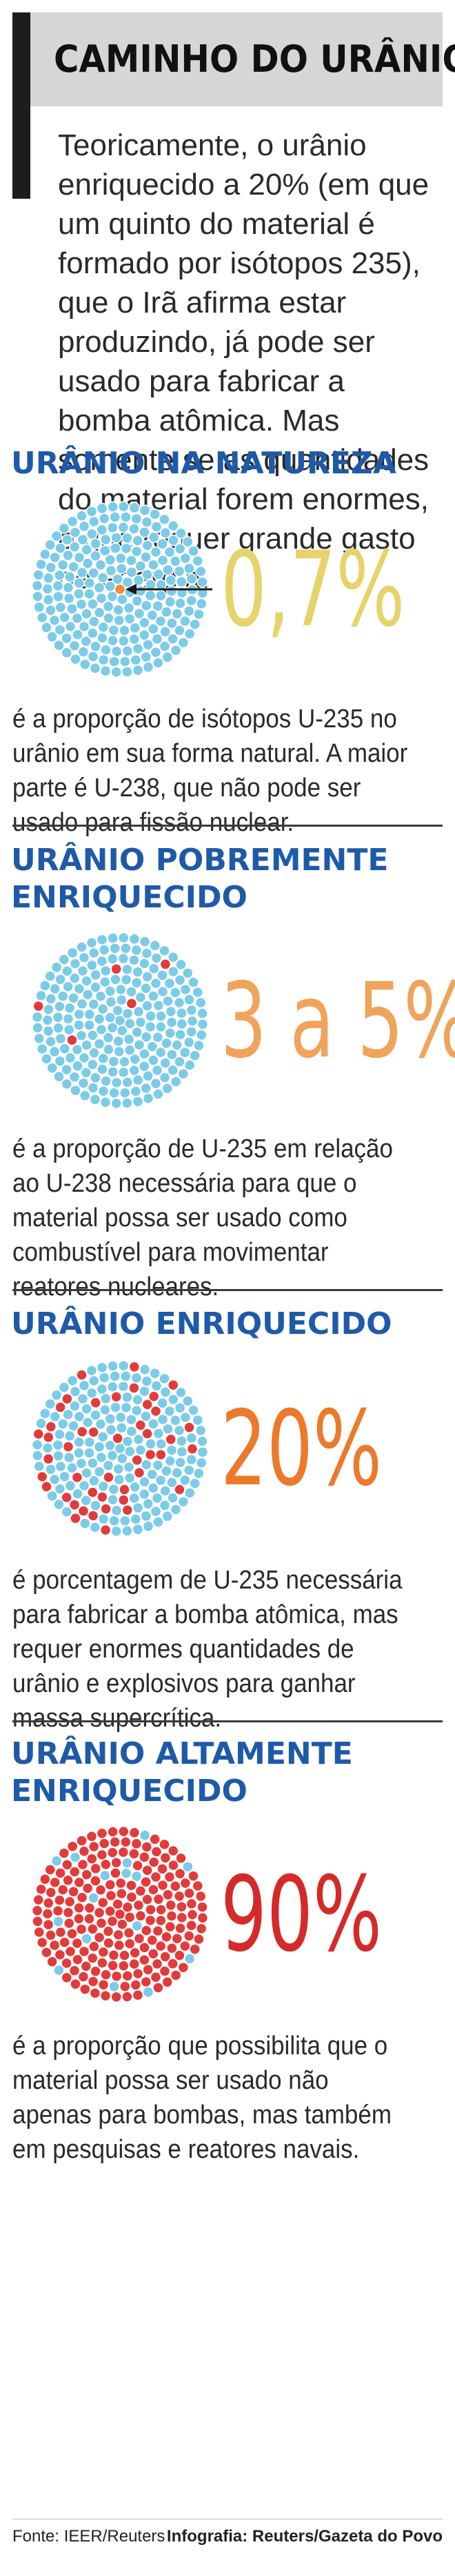 Image resolution: width=455 pixels, height=2576 pixels. I want to click on section-title-highly-enriched: URÂNIO ALTAMENTE ENRIQUECIDO, so click(182, 1772).